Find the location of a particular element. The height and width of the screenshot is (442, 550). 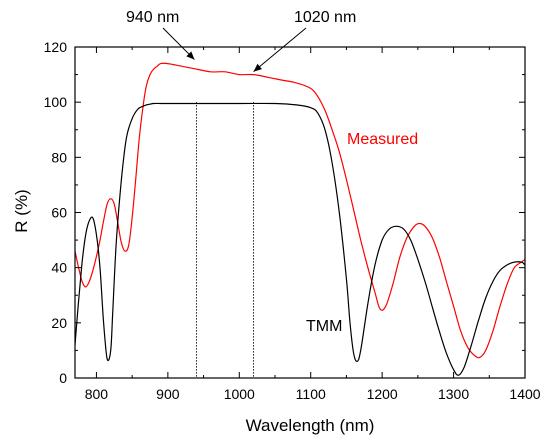

x-tick-label: 900 is located at coordinates (168, 394).